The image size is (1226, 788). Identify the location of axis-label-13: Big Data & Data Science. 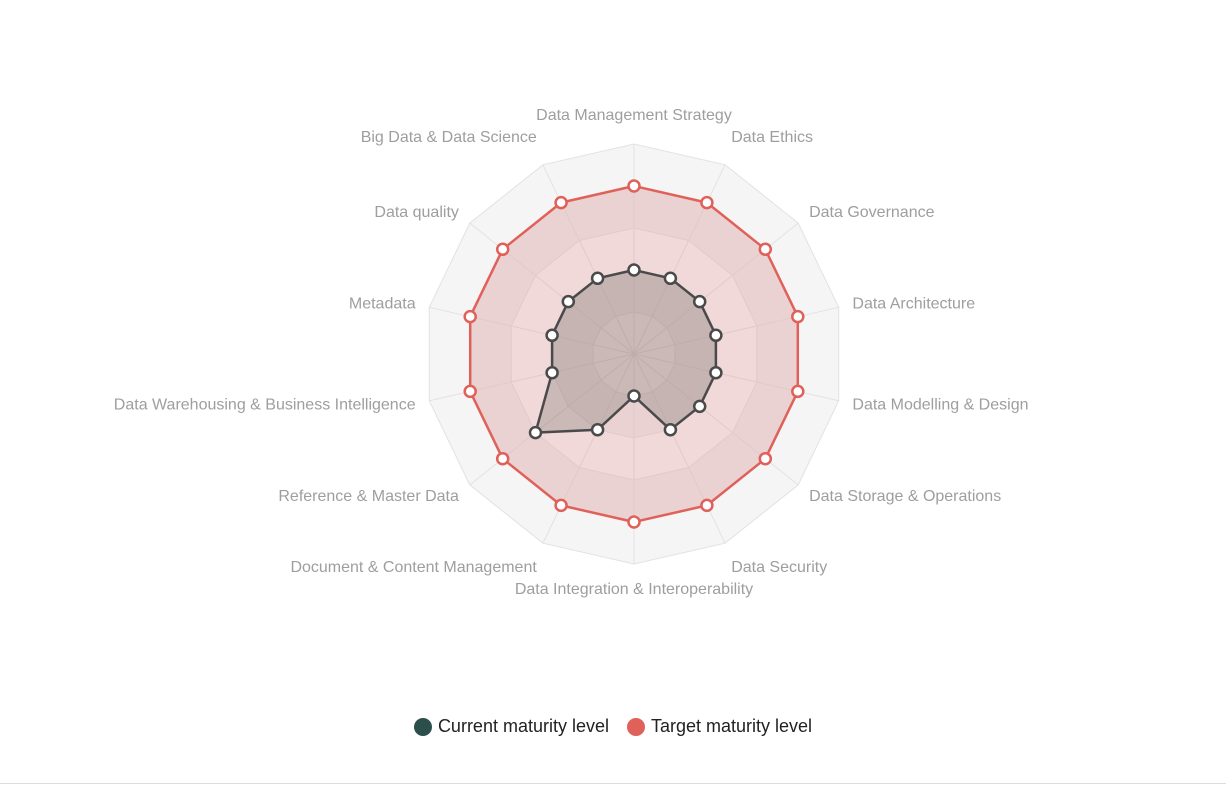
(449, 137).